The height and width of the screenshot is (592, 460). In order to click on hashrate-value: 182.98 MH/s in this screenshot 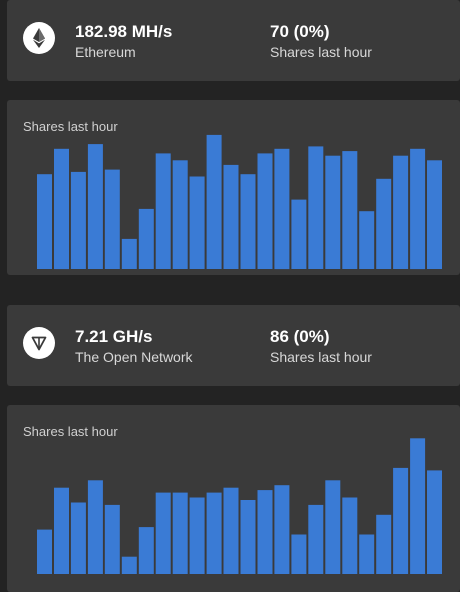, I will do `click(124, 31)`.